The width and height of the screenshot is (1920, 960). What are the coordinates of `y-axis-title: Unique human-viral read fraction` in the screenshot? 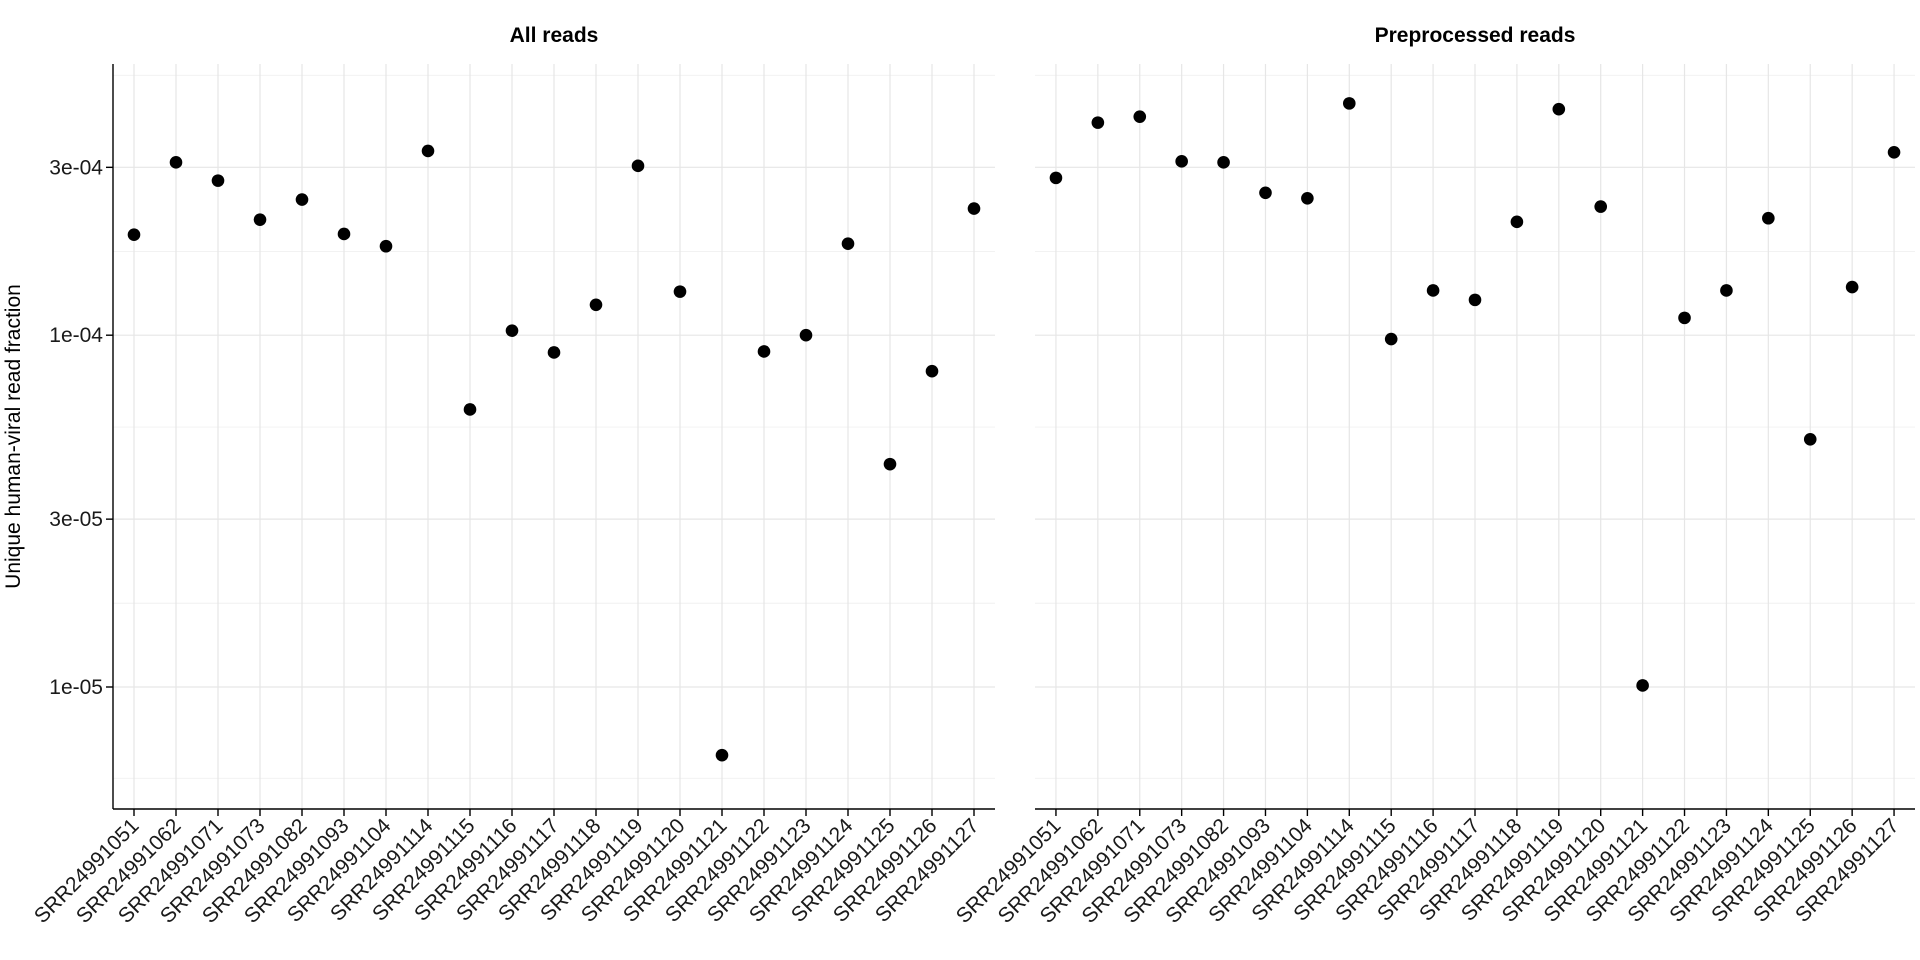 It's located at (13, 436).